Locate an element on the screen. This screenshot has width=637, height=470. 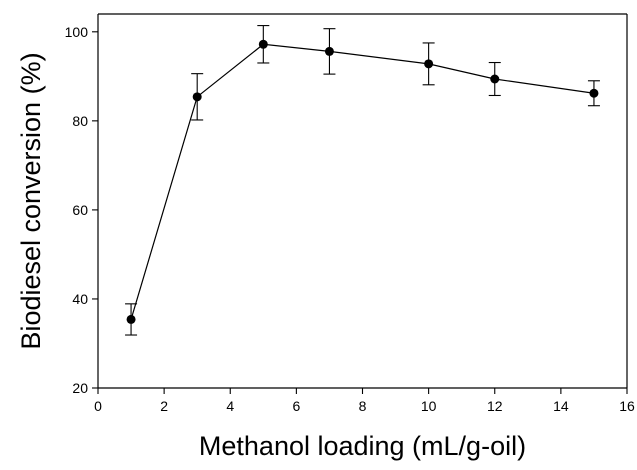
y-ticks: 20 40 60 80 100 is located at coordinates (81, 210).